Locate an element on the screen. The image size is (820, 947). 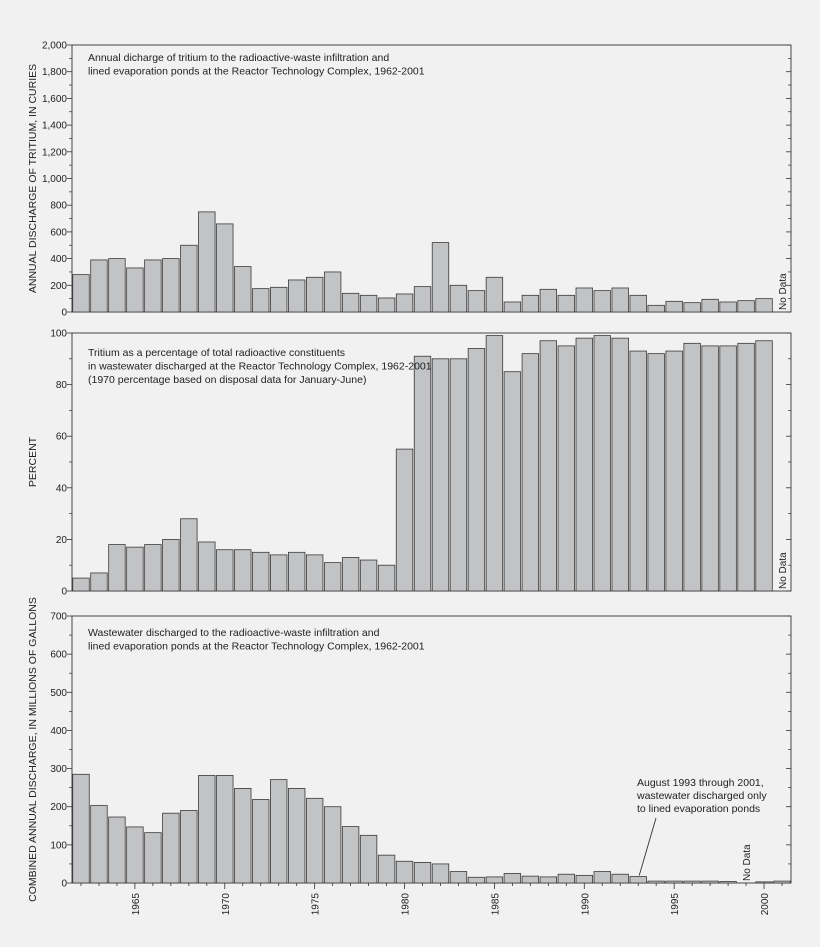
bar-1978 is located at coordinates (368, 859).